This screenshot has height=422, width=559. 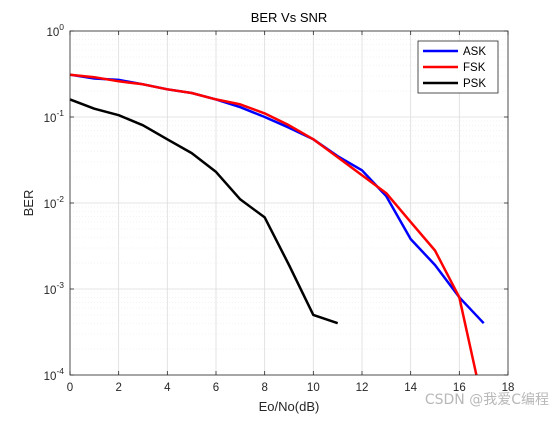 I want to click on legend-label-psk: PSK, so click(x=474, y=84).